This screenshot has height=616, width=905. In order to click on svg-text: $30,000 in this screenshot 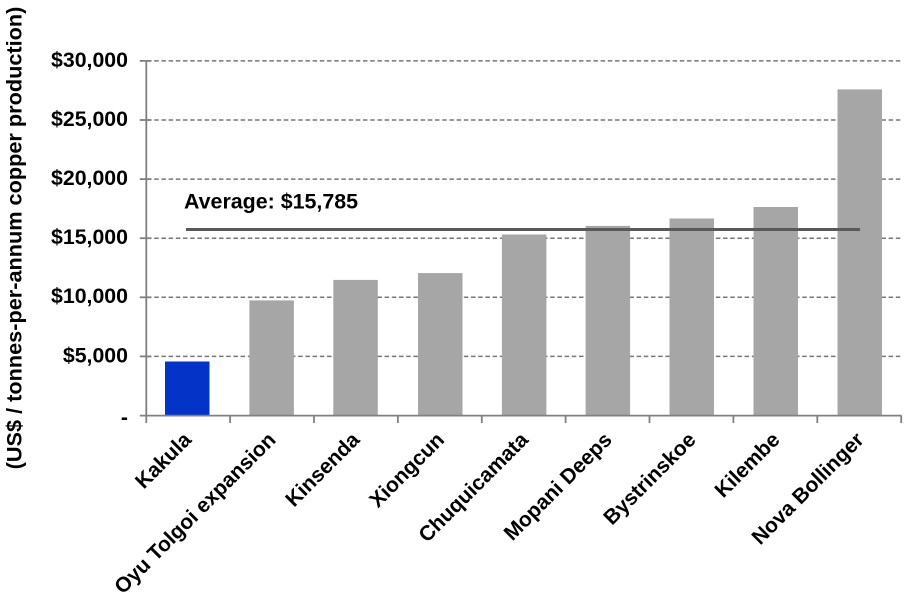, I will do `click(89, 60)`.